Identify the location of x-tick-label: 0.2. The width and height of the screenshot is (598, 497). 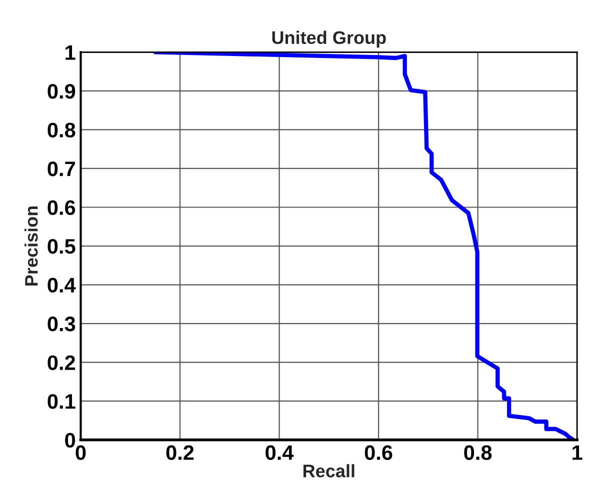
(180, 452).